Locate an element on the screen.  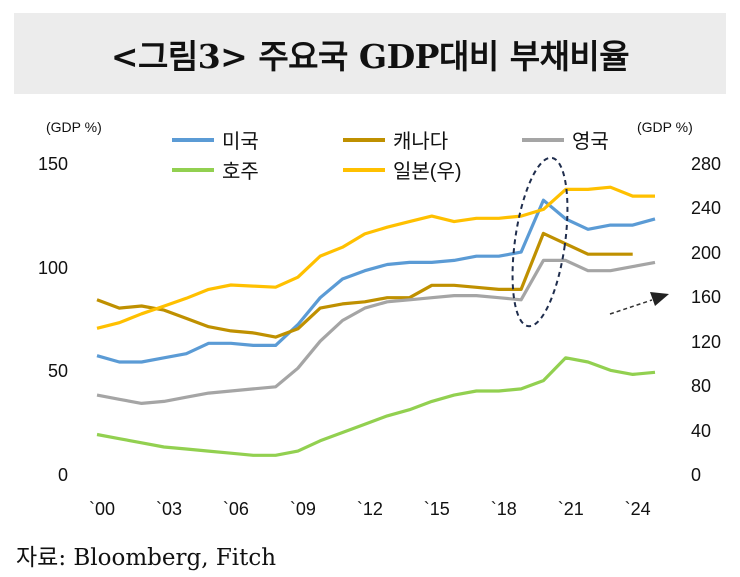
x-tick-label: `15 is located at coordinates (436, 509).